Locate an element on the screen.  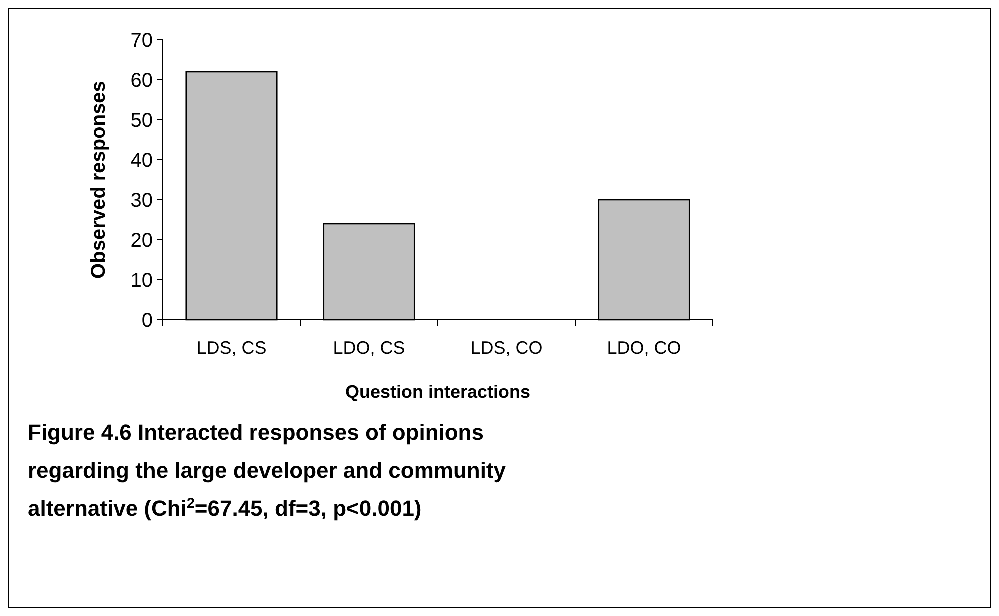
x-tick-label: LDS, CS is located at coordinates (231, 348).